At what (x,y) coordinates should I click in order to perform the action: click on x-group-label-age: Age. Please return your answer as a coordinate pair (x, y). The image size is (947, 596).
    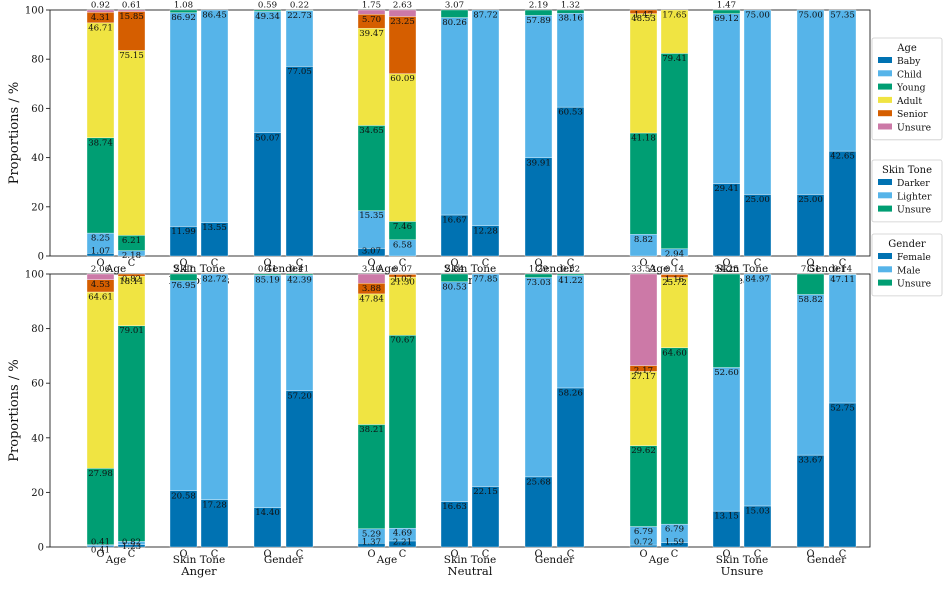
    Looking at the image, I should click on (387, 560).